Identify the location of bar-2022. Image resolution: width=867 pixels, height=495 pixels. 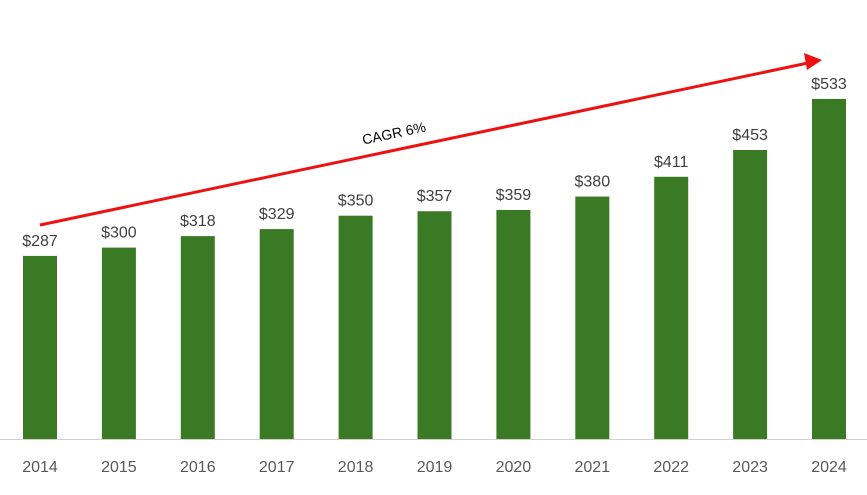
(671, 308).